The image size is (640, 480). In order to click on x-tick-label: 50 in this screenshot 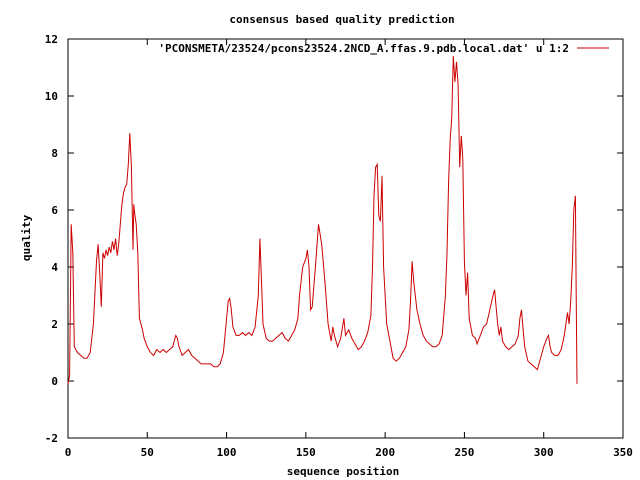, I will do `click(147, 452)`.